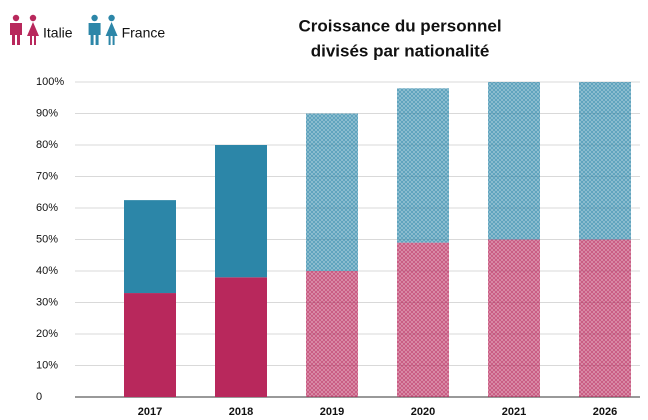 The image size is (648, 420). I want to click on legend-label: Italie, so click(58, 33).